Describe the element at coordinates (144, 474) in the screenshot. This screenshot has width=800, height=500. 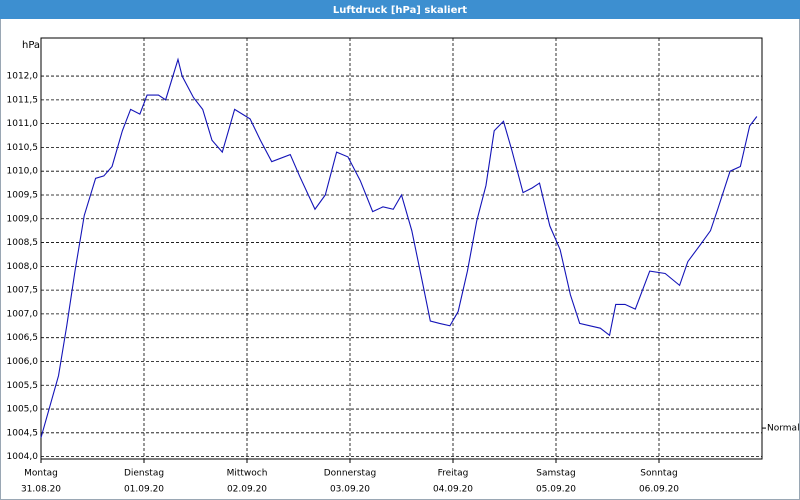
I see `x-tick-label: Dienstag` at that location.